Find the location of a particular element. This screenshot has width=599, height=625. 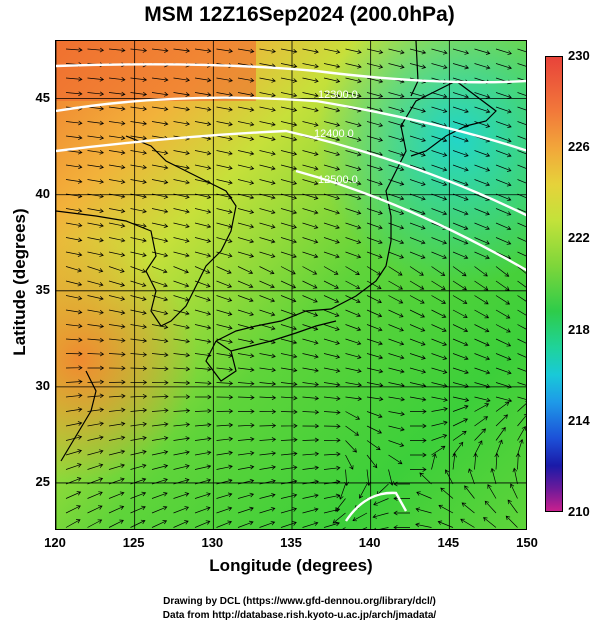

y-tick-label: 35 is located at coordinates (42, 289).